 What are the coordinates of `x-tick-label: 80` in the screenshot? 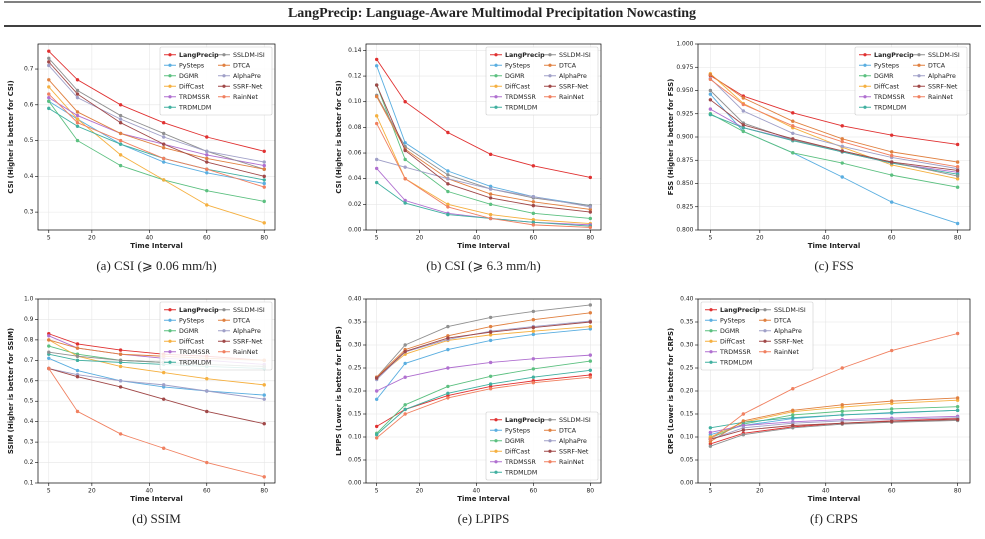 It's located at (590, 238).